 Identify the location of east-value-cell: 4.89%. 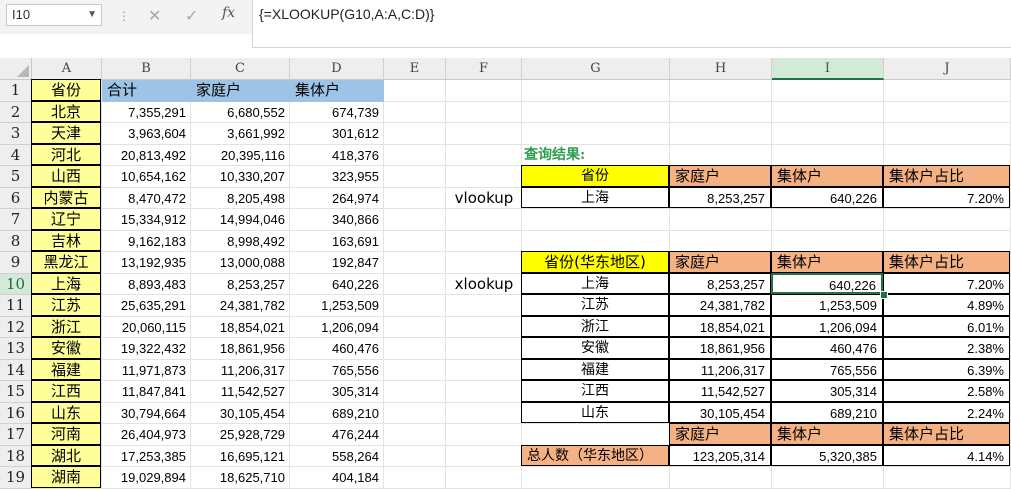
(946, 305).